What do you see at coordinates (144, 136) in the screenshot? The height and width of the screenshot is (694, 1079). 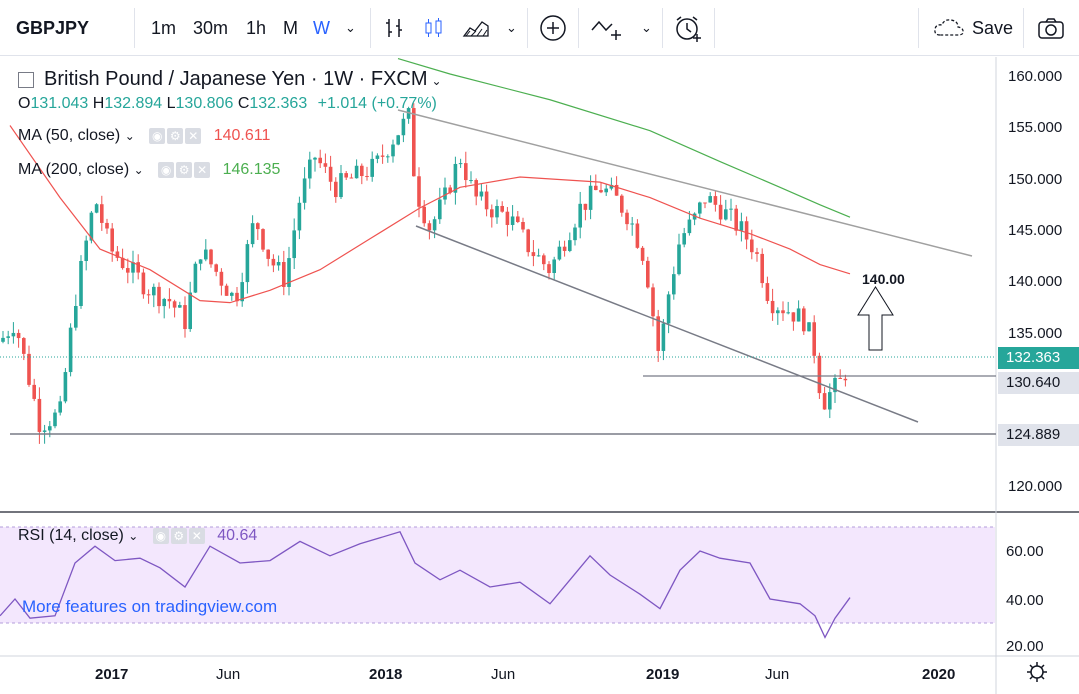 I see `ma50-legend: MA (50, close) ⌄ ◉ ⚙ ✕ 140.611` at bounding box center [144, 136].